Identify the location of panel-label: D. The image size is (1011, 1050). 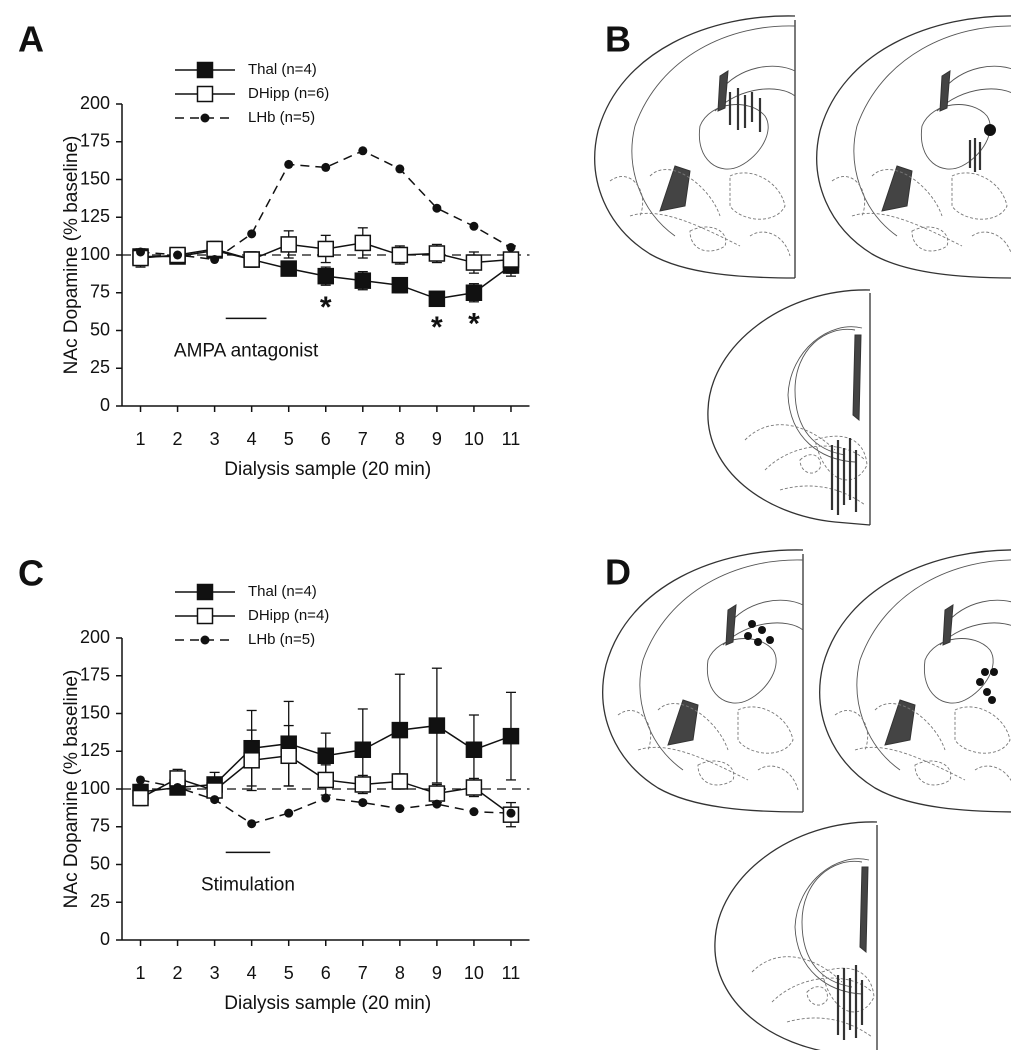
(618, 572).